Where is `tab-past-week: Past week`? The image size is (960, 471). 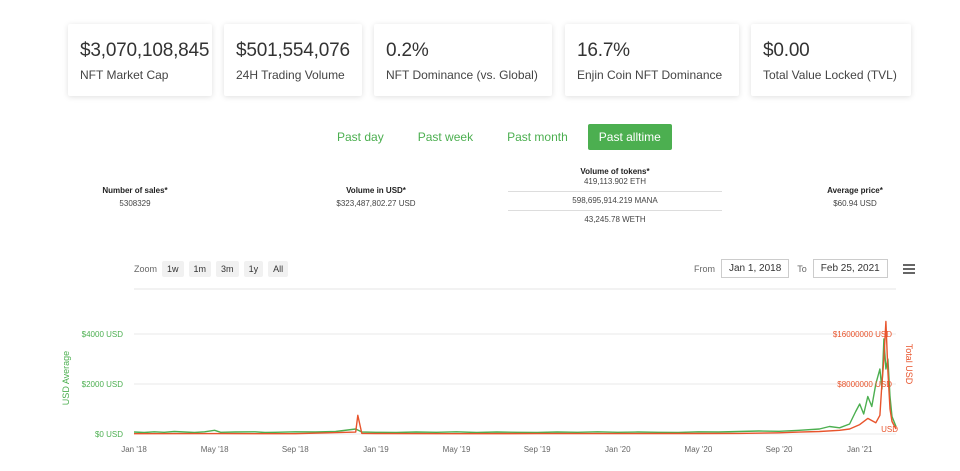 tab-past-week: Past week is located at coordinates (445, 137).